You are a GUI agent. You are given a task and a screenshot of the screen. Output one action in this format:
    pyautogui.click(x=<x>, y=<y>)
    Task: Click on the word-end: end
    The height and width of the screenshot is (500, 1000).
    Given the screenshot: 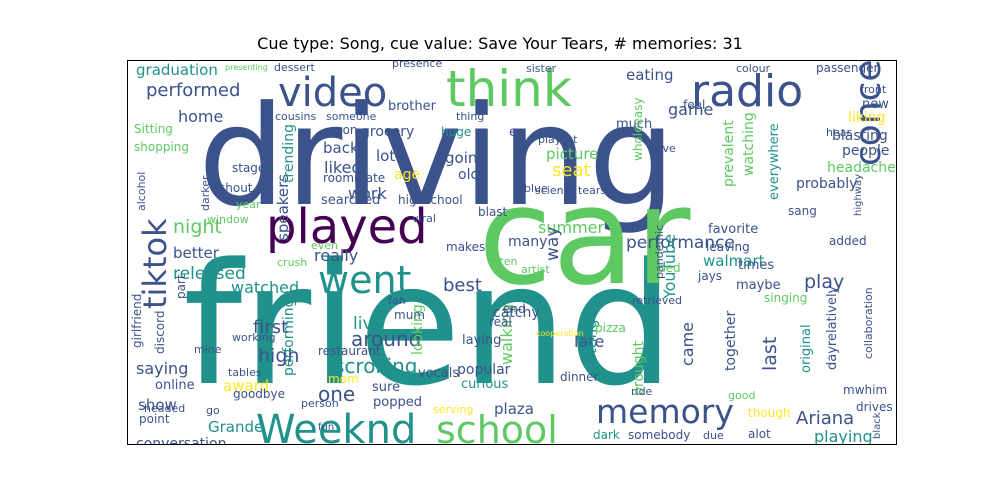 What is the action you would take?
    pyautogui.click(x=514, y=309)
    